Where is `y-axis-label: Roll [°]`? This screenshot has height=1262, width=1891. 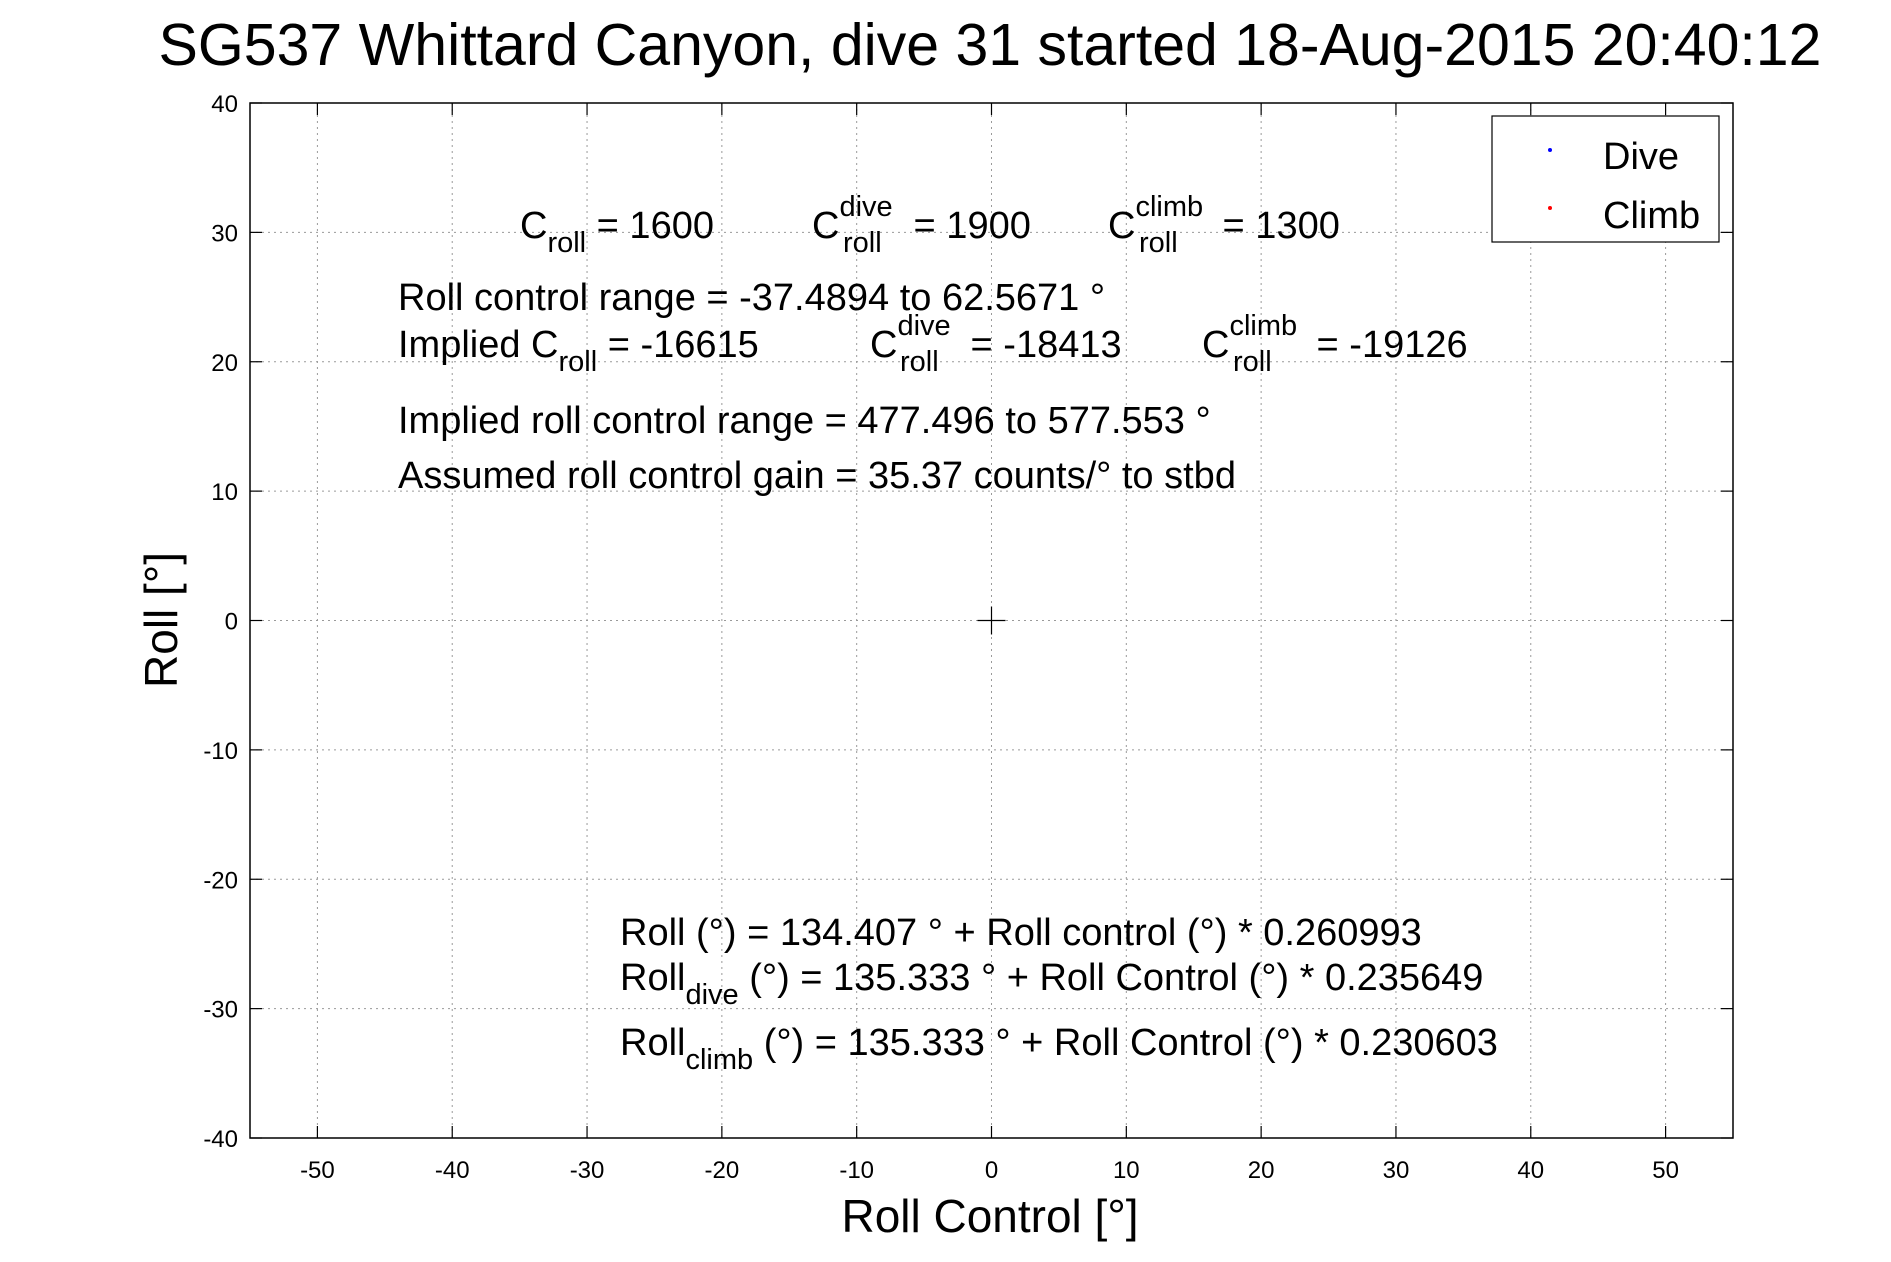 y-axis-label: Roll [°] is located at coordinates (161, 620).